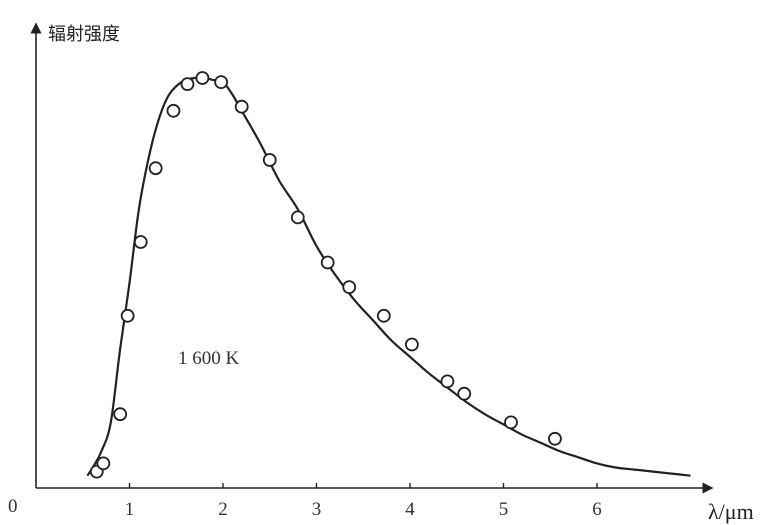 This screenshot has width=778, height=525. Describe the element at coordinates (223, 509) in the screenshot. I see `x-tick-label: 2` at that location.